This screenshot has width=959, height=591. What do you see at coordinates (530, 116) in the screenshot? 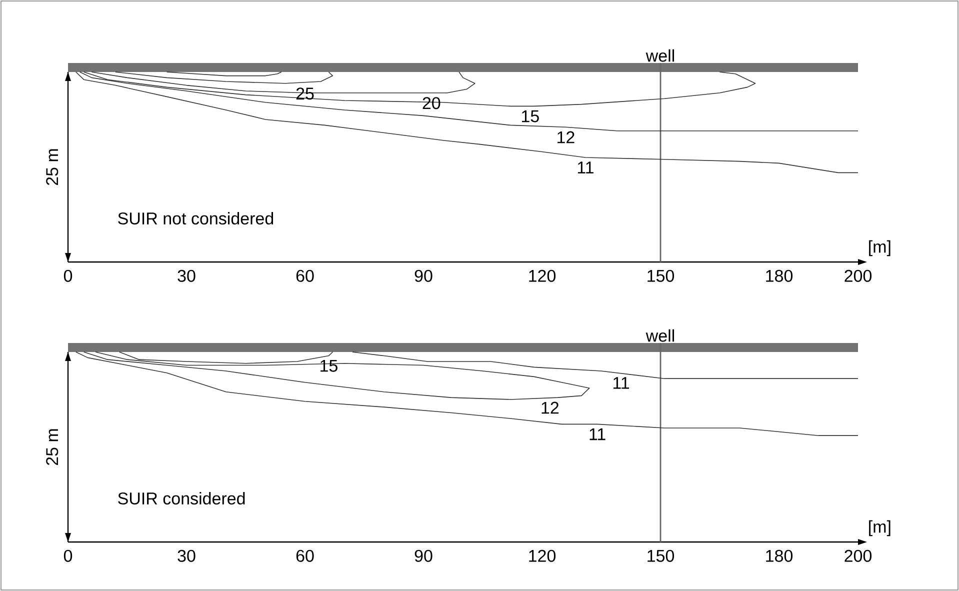
I see `annotation: 15` at bounding box center [530, 116].